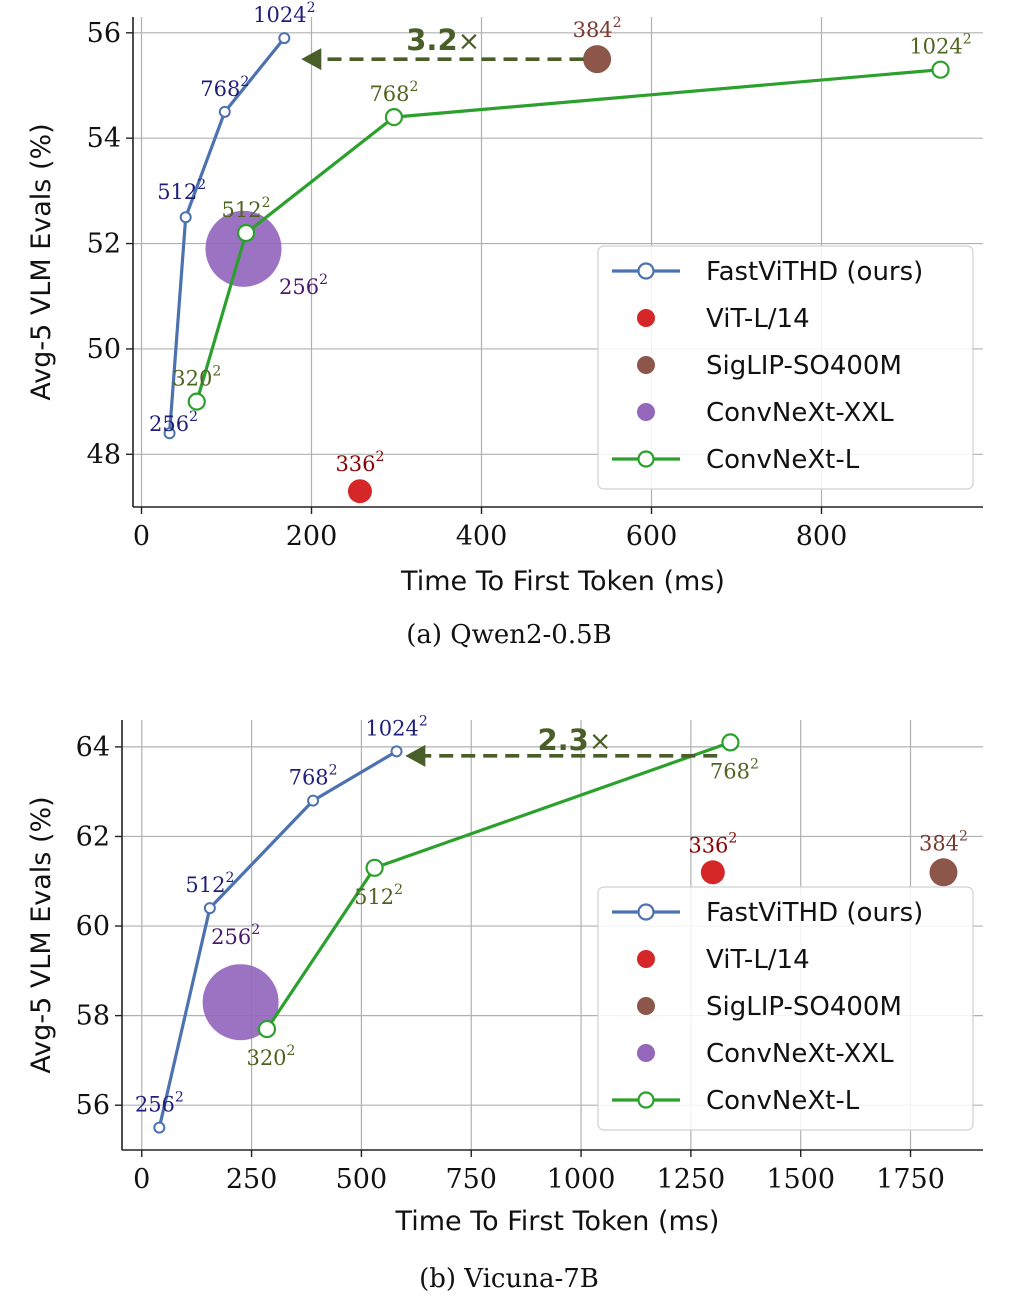 This screenshot has height=1302, width=1018. I want to click on series-fastvithd-res-label-2: 7682, so click(313, 776).